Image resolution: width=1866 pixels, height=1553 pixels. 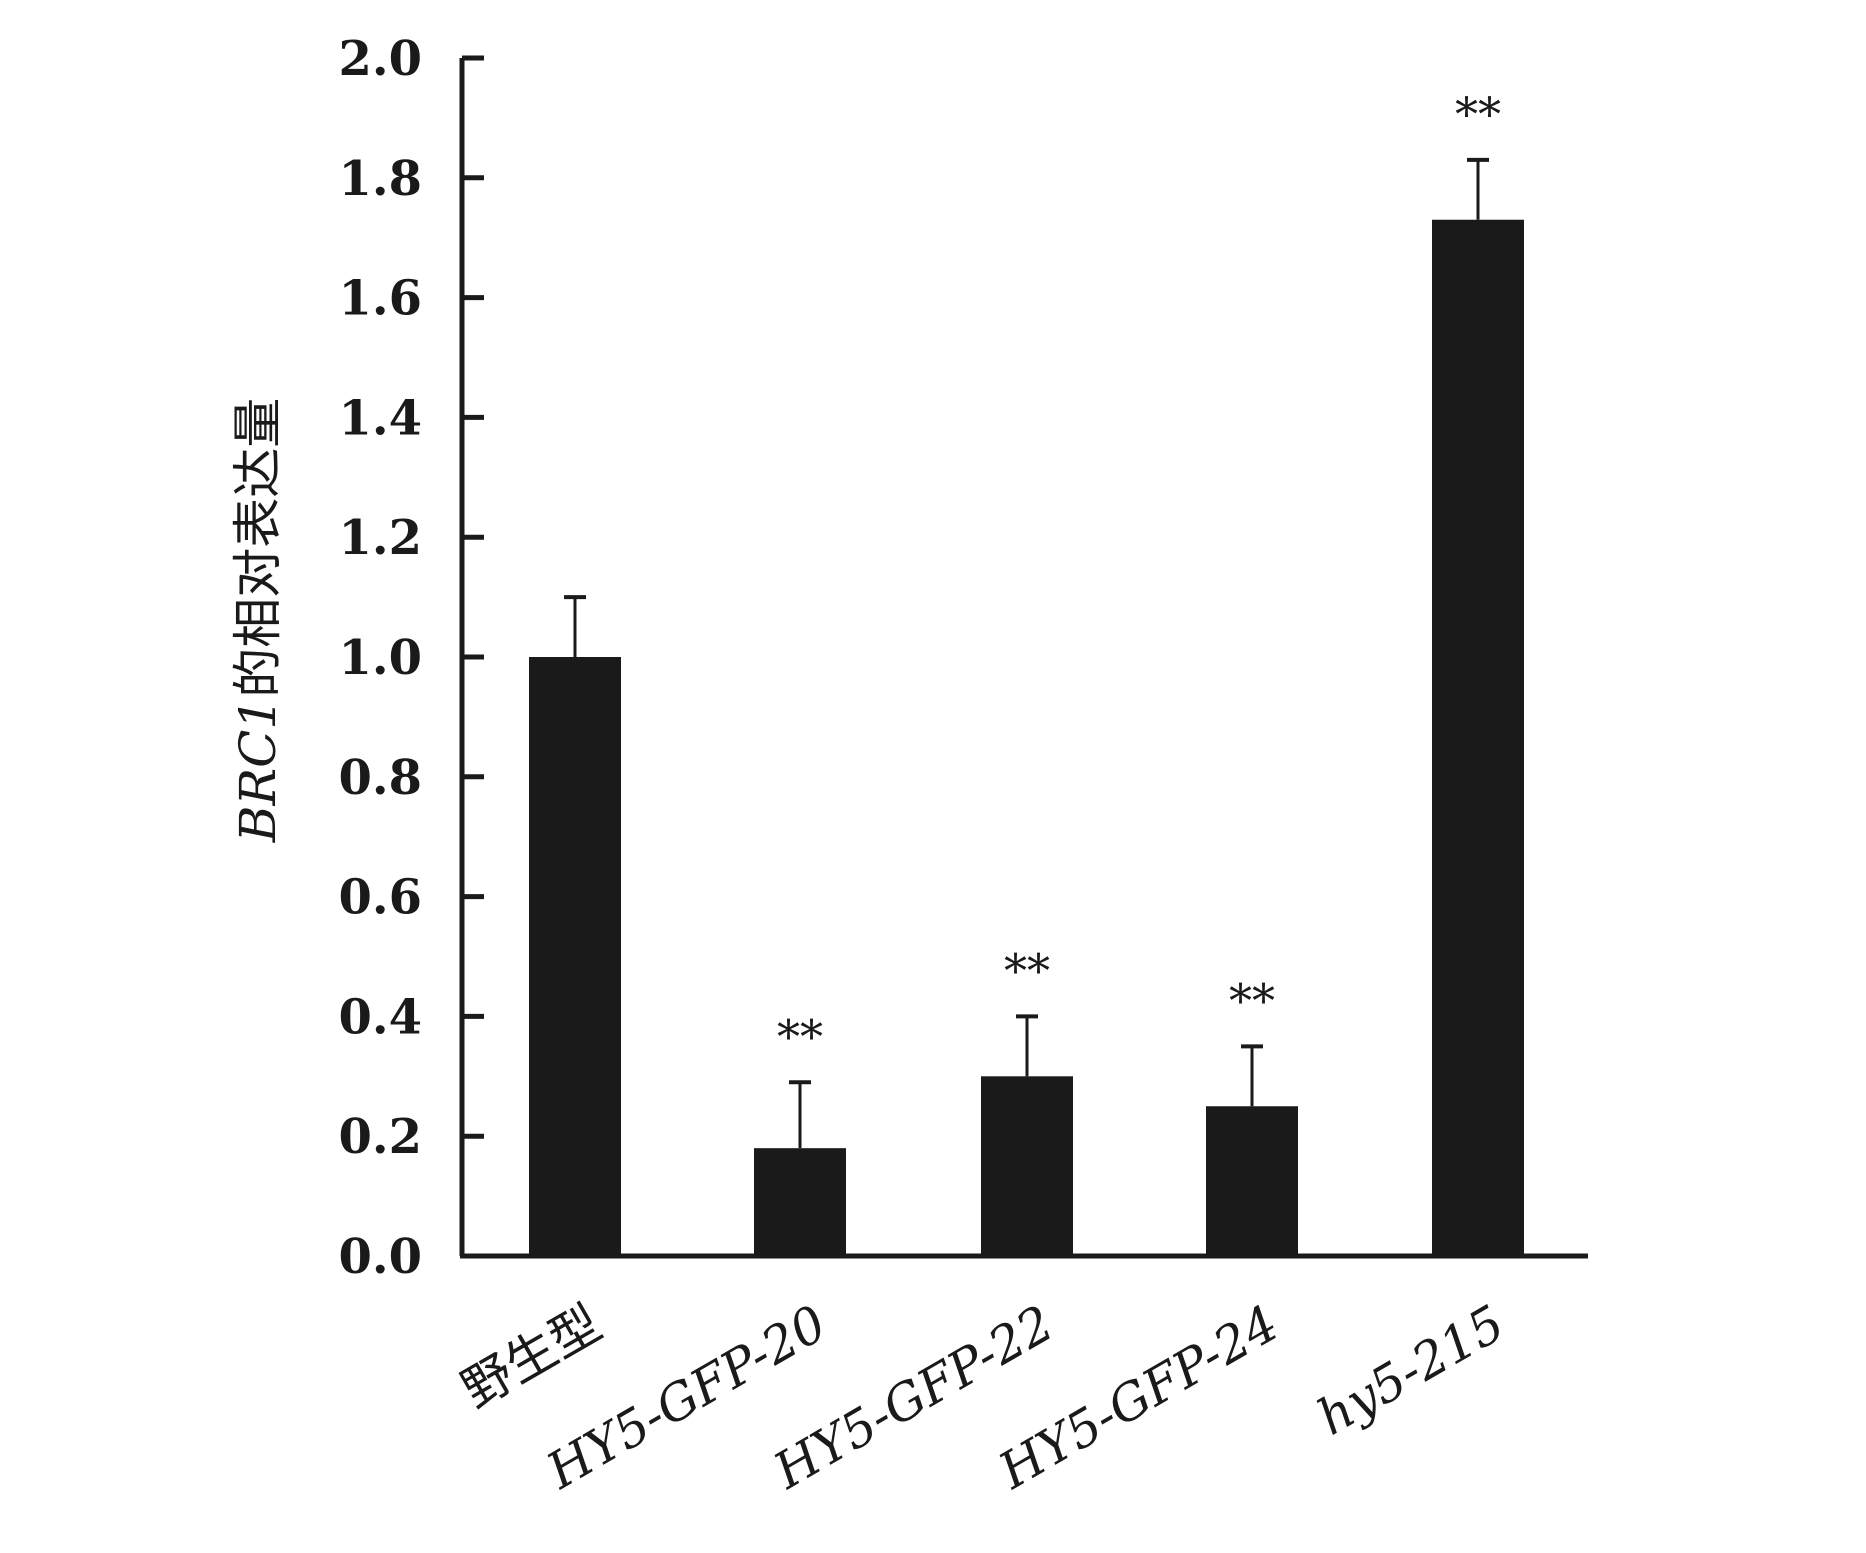 I want to click on y-axis-title: BRC1的相对表达量, so click(x=258, y=620).